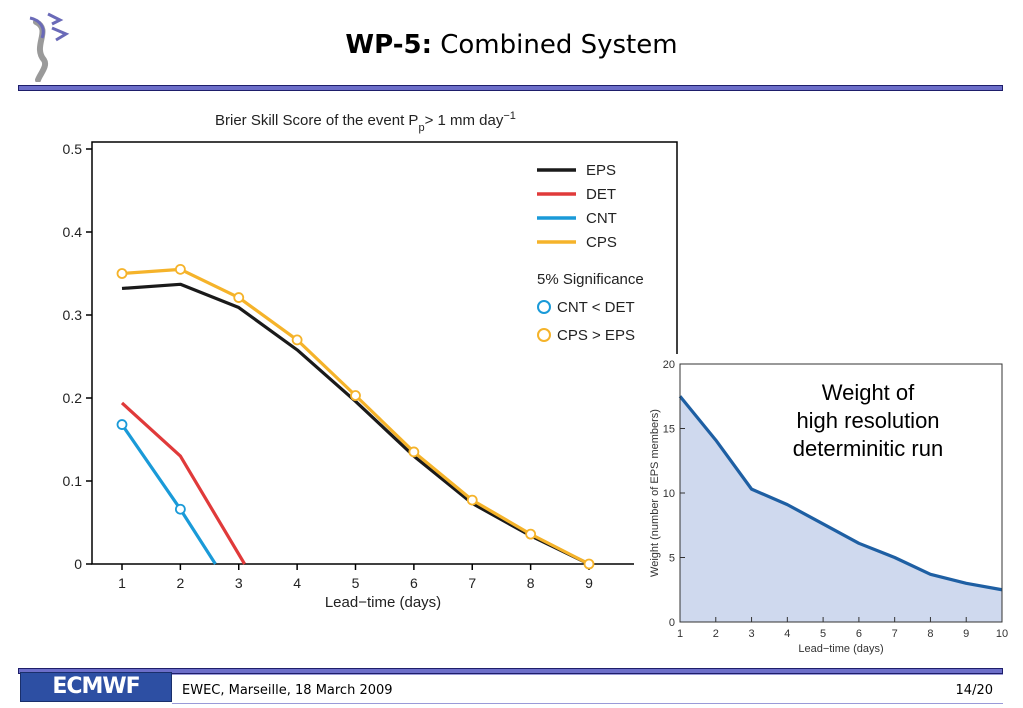 The width and height of the screenshot is (1023, 708). What do you see at coordinates (356, 583) in the screenshot?
I see `x-tick-label: 5` at bounding box center [356, 583].